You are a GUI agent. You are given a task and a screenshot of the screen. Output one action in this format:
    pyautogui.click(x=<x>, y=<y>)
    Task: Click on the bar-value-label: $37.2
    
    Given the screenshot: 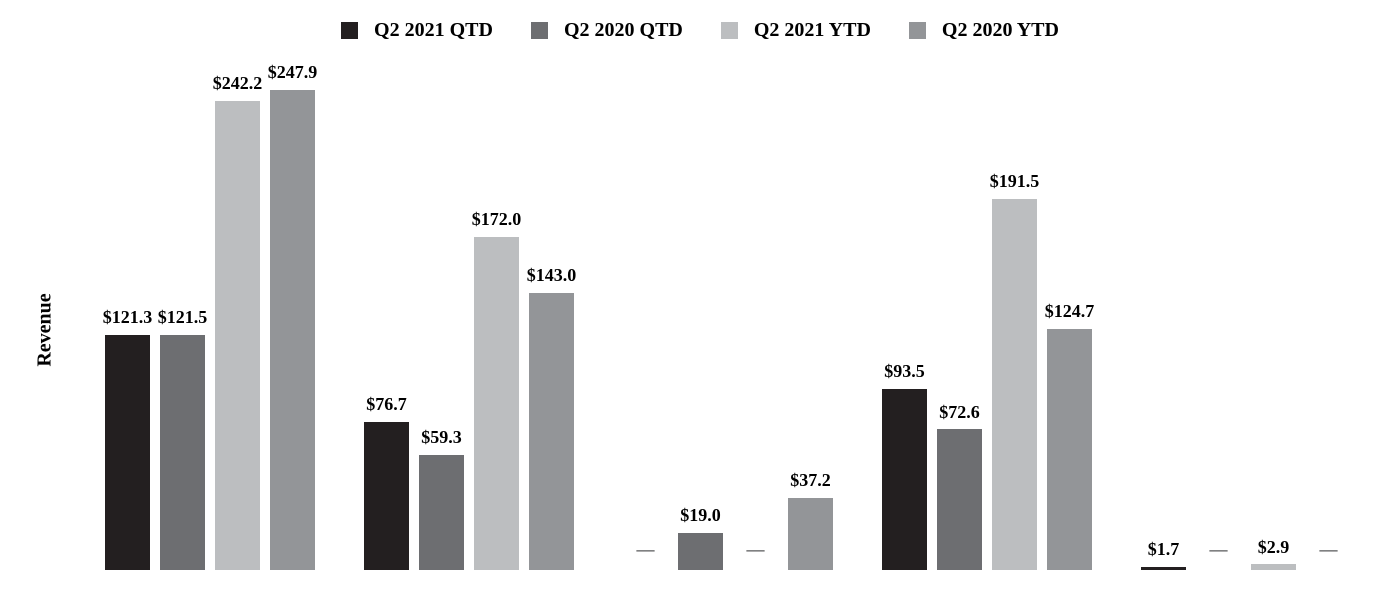 What is the action you would take?
    pyautogui.click(x=810, y=480)
    